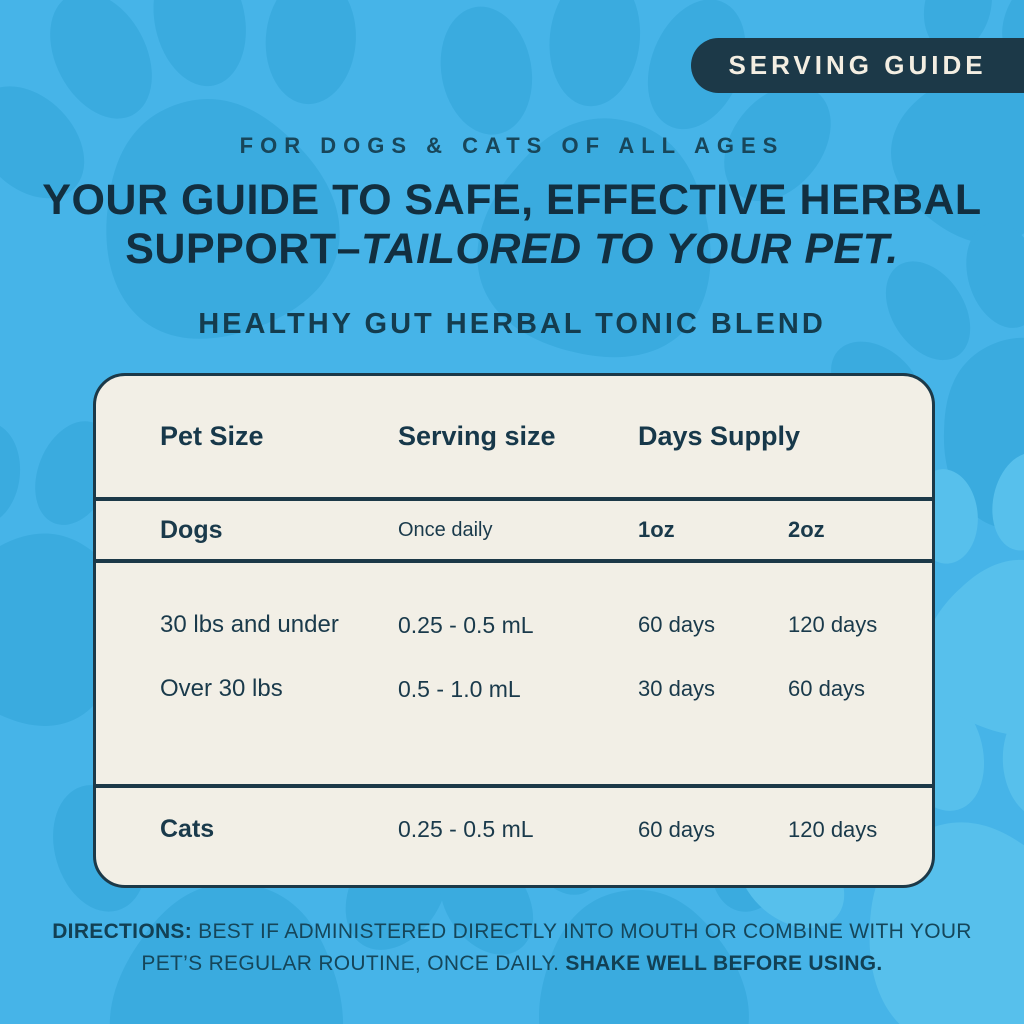 This screenshot has width=1024, height=1024. What do you see at coordinates (677, 688) in the screenshot?
I see `cell-supply-1oz: 30 days` at bounding box center [677, 688].